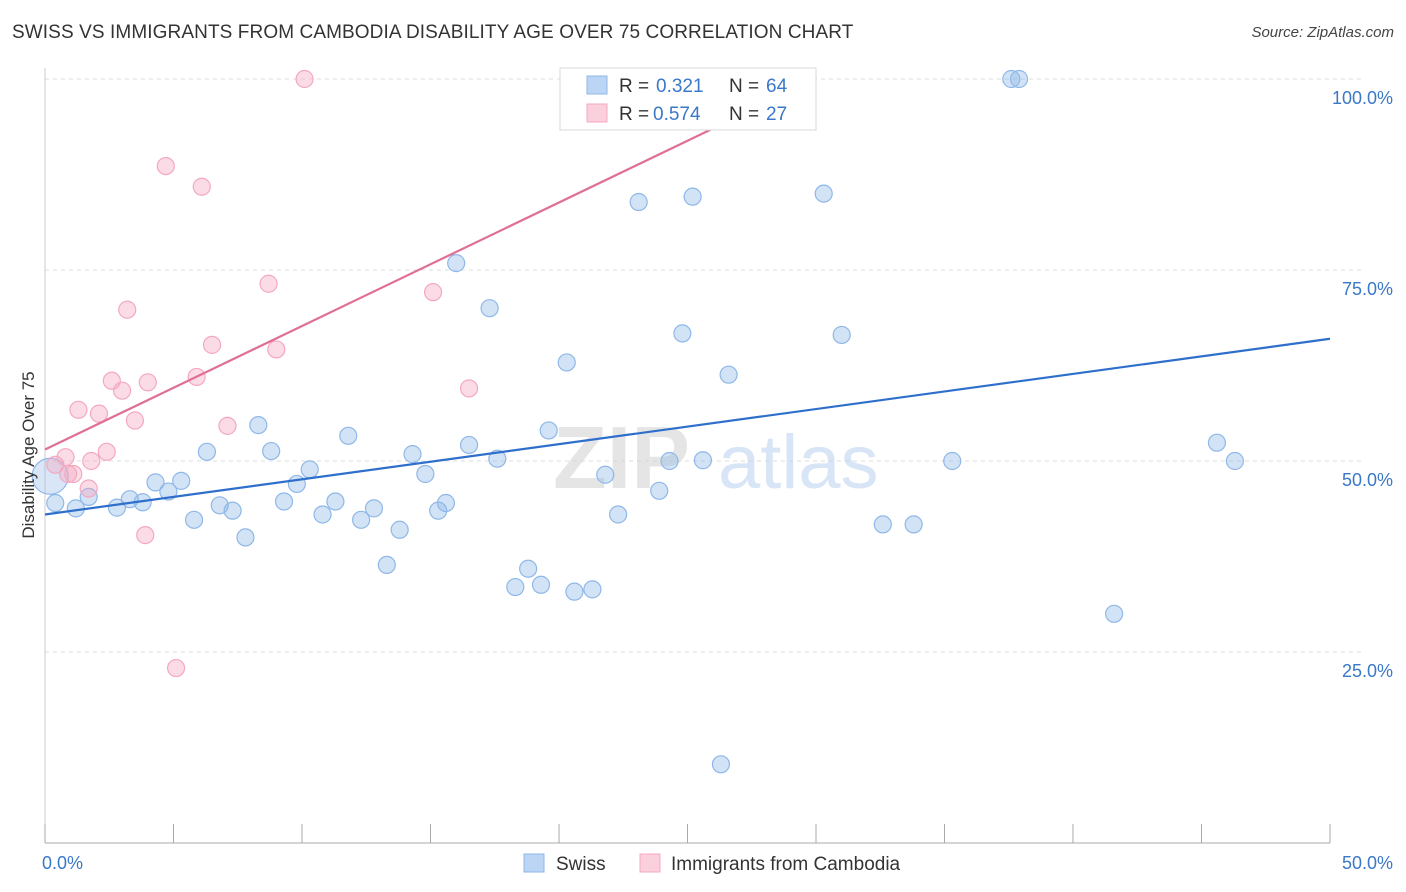  What do you see at coordinates (1367, 289) in the screenshot?
I see `y-tick-label-1: 75.0%` at bounding box center [1367, 289].